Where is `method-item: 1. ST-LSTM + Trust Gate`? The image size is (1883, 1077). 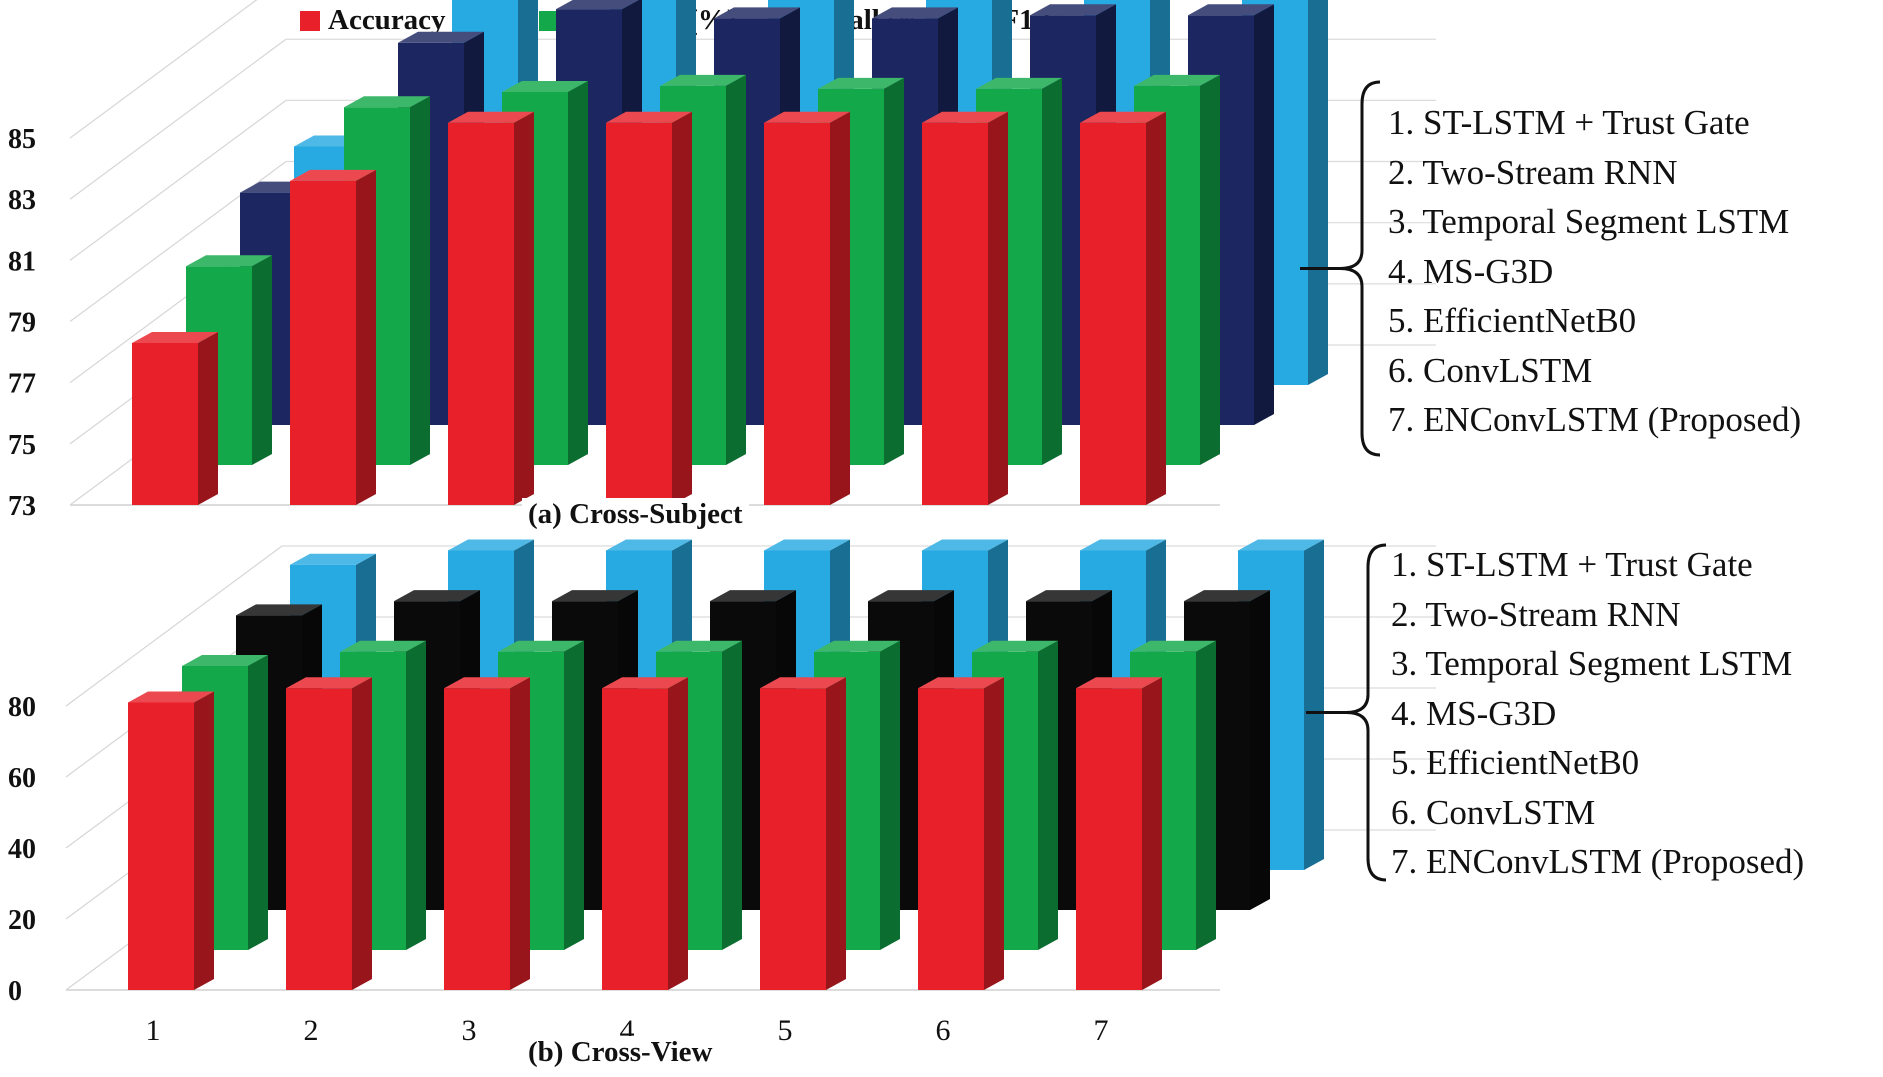
method-item: 1. ST-LSTM + Trust Gate is located at coordinates (1569, 122).